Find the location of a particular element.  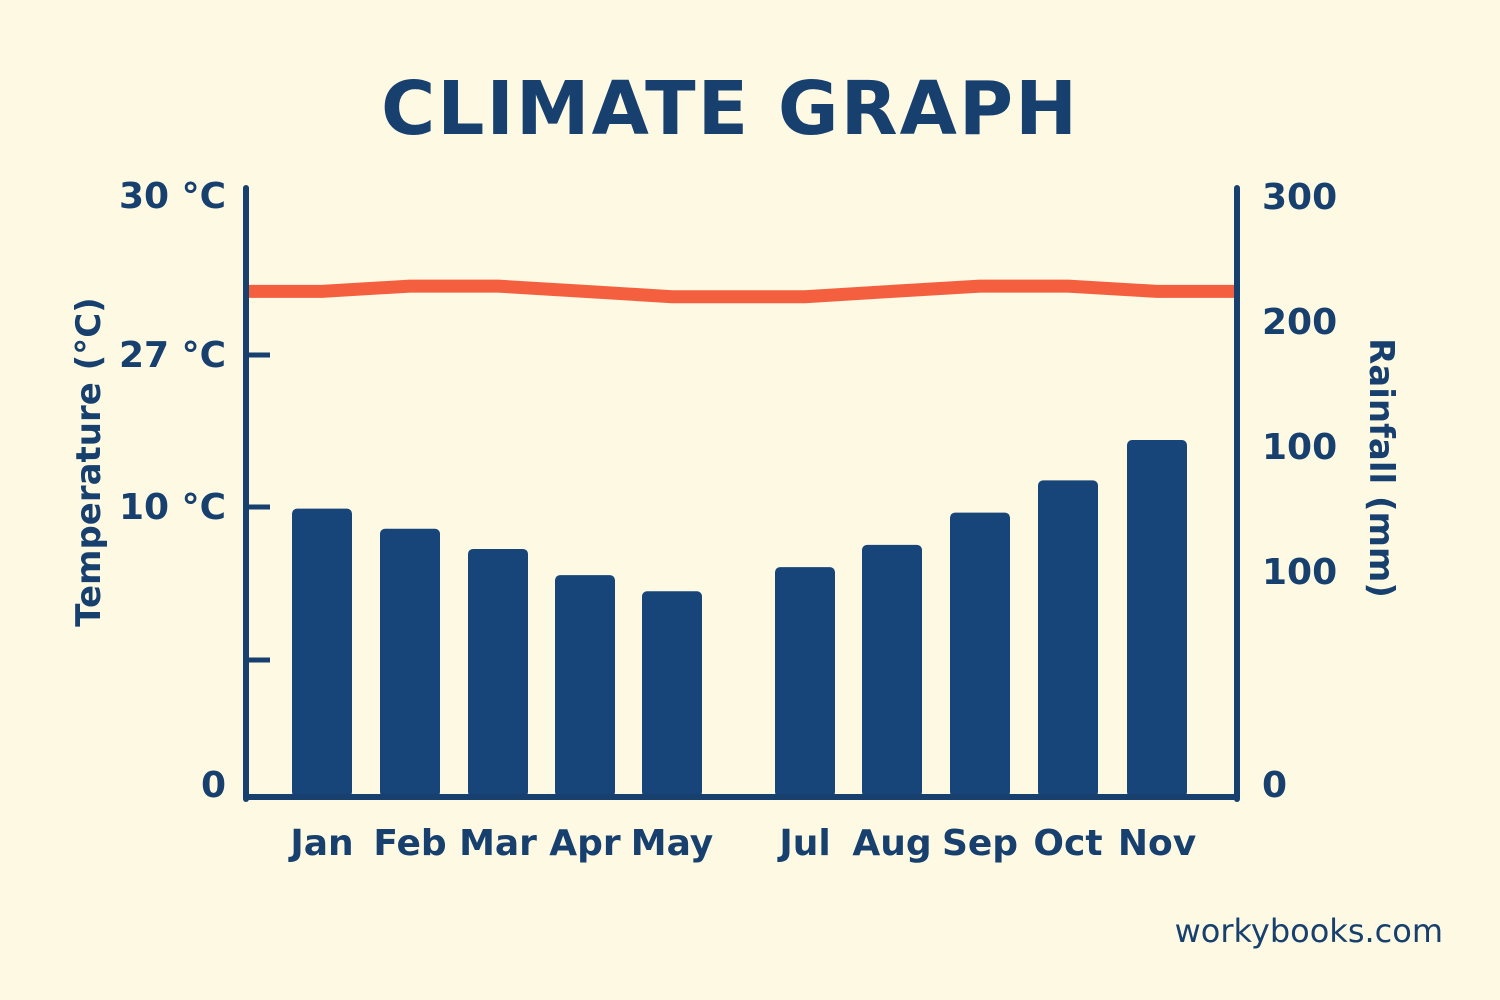

right-tick-label: 0 is located at coordinates (1274, 785).